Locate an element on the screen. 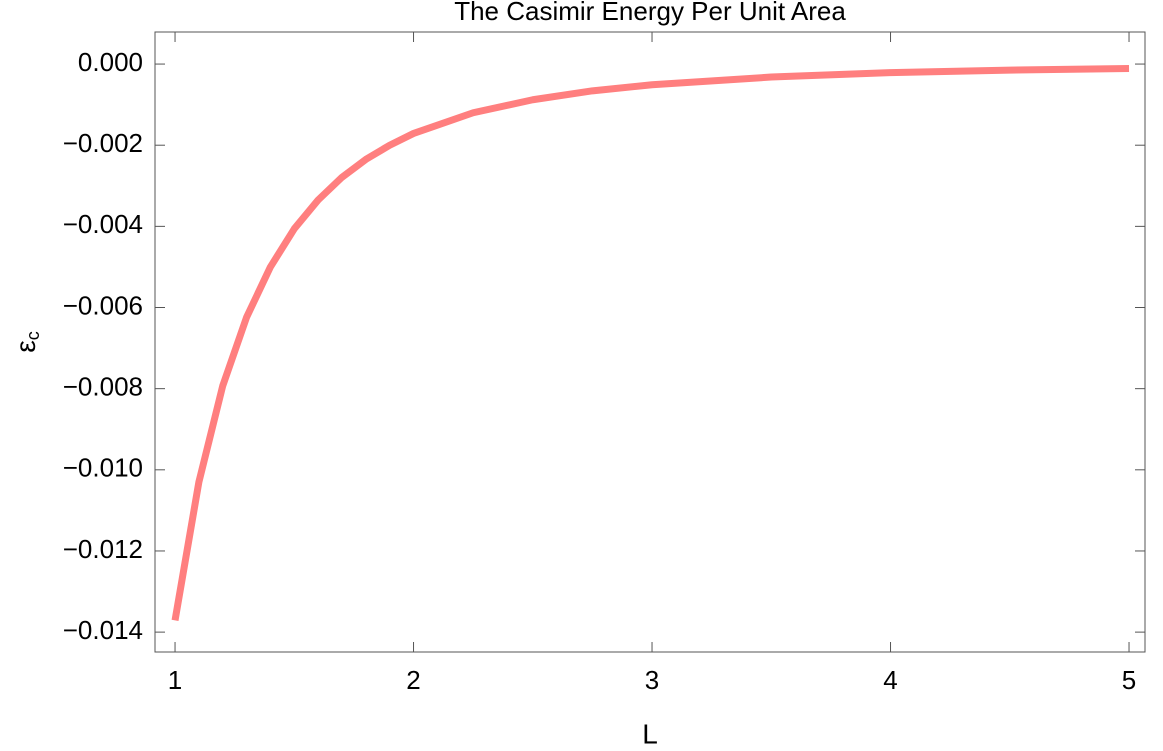 The height and width of the screenshot is (751, 1163). y-axis-label-main: ε is located at coordinates (25, 346).